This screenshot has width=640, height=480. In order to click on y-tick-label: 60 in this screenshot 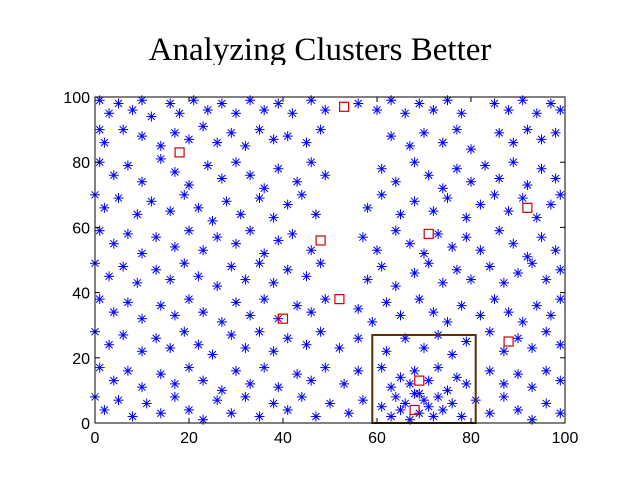, I will do `click(81, 228)`.